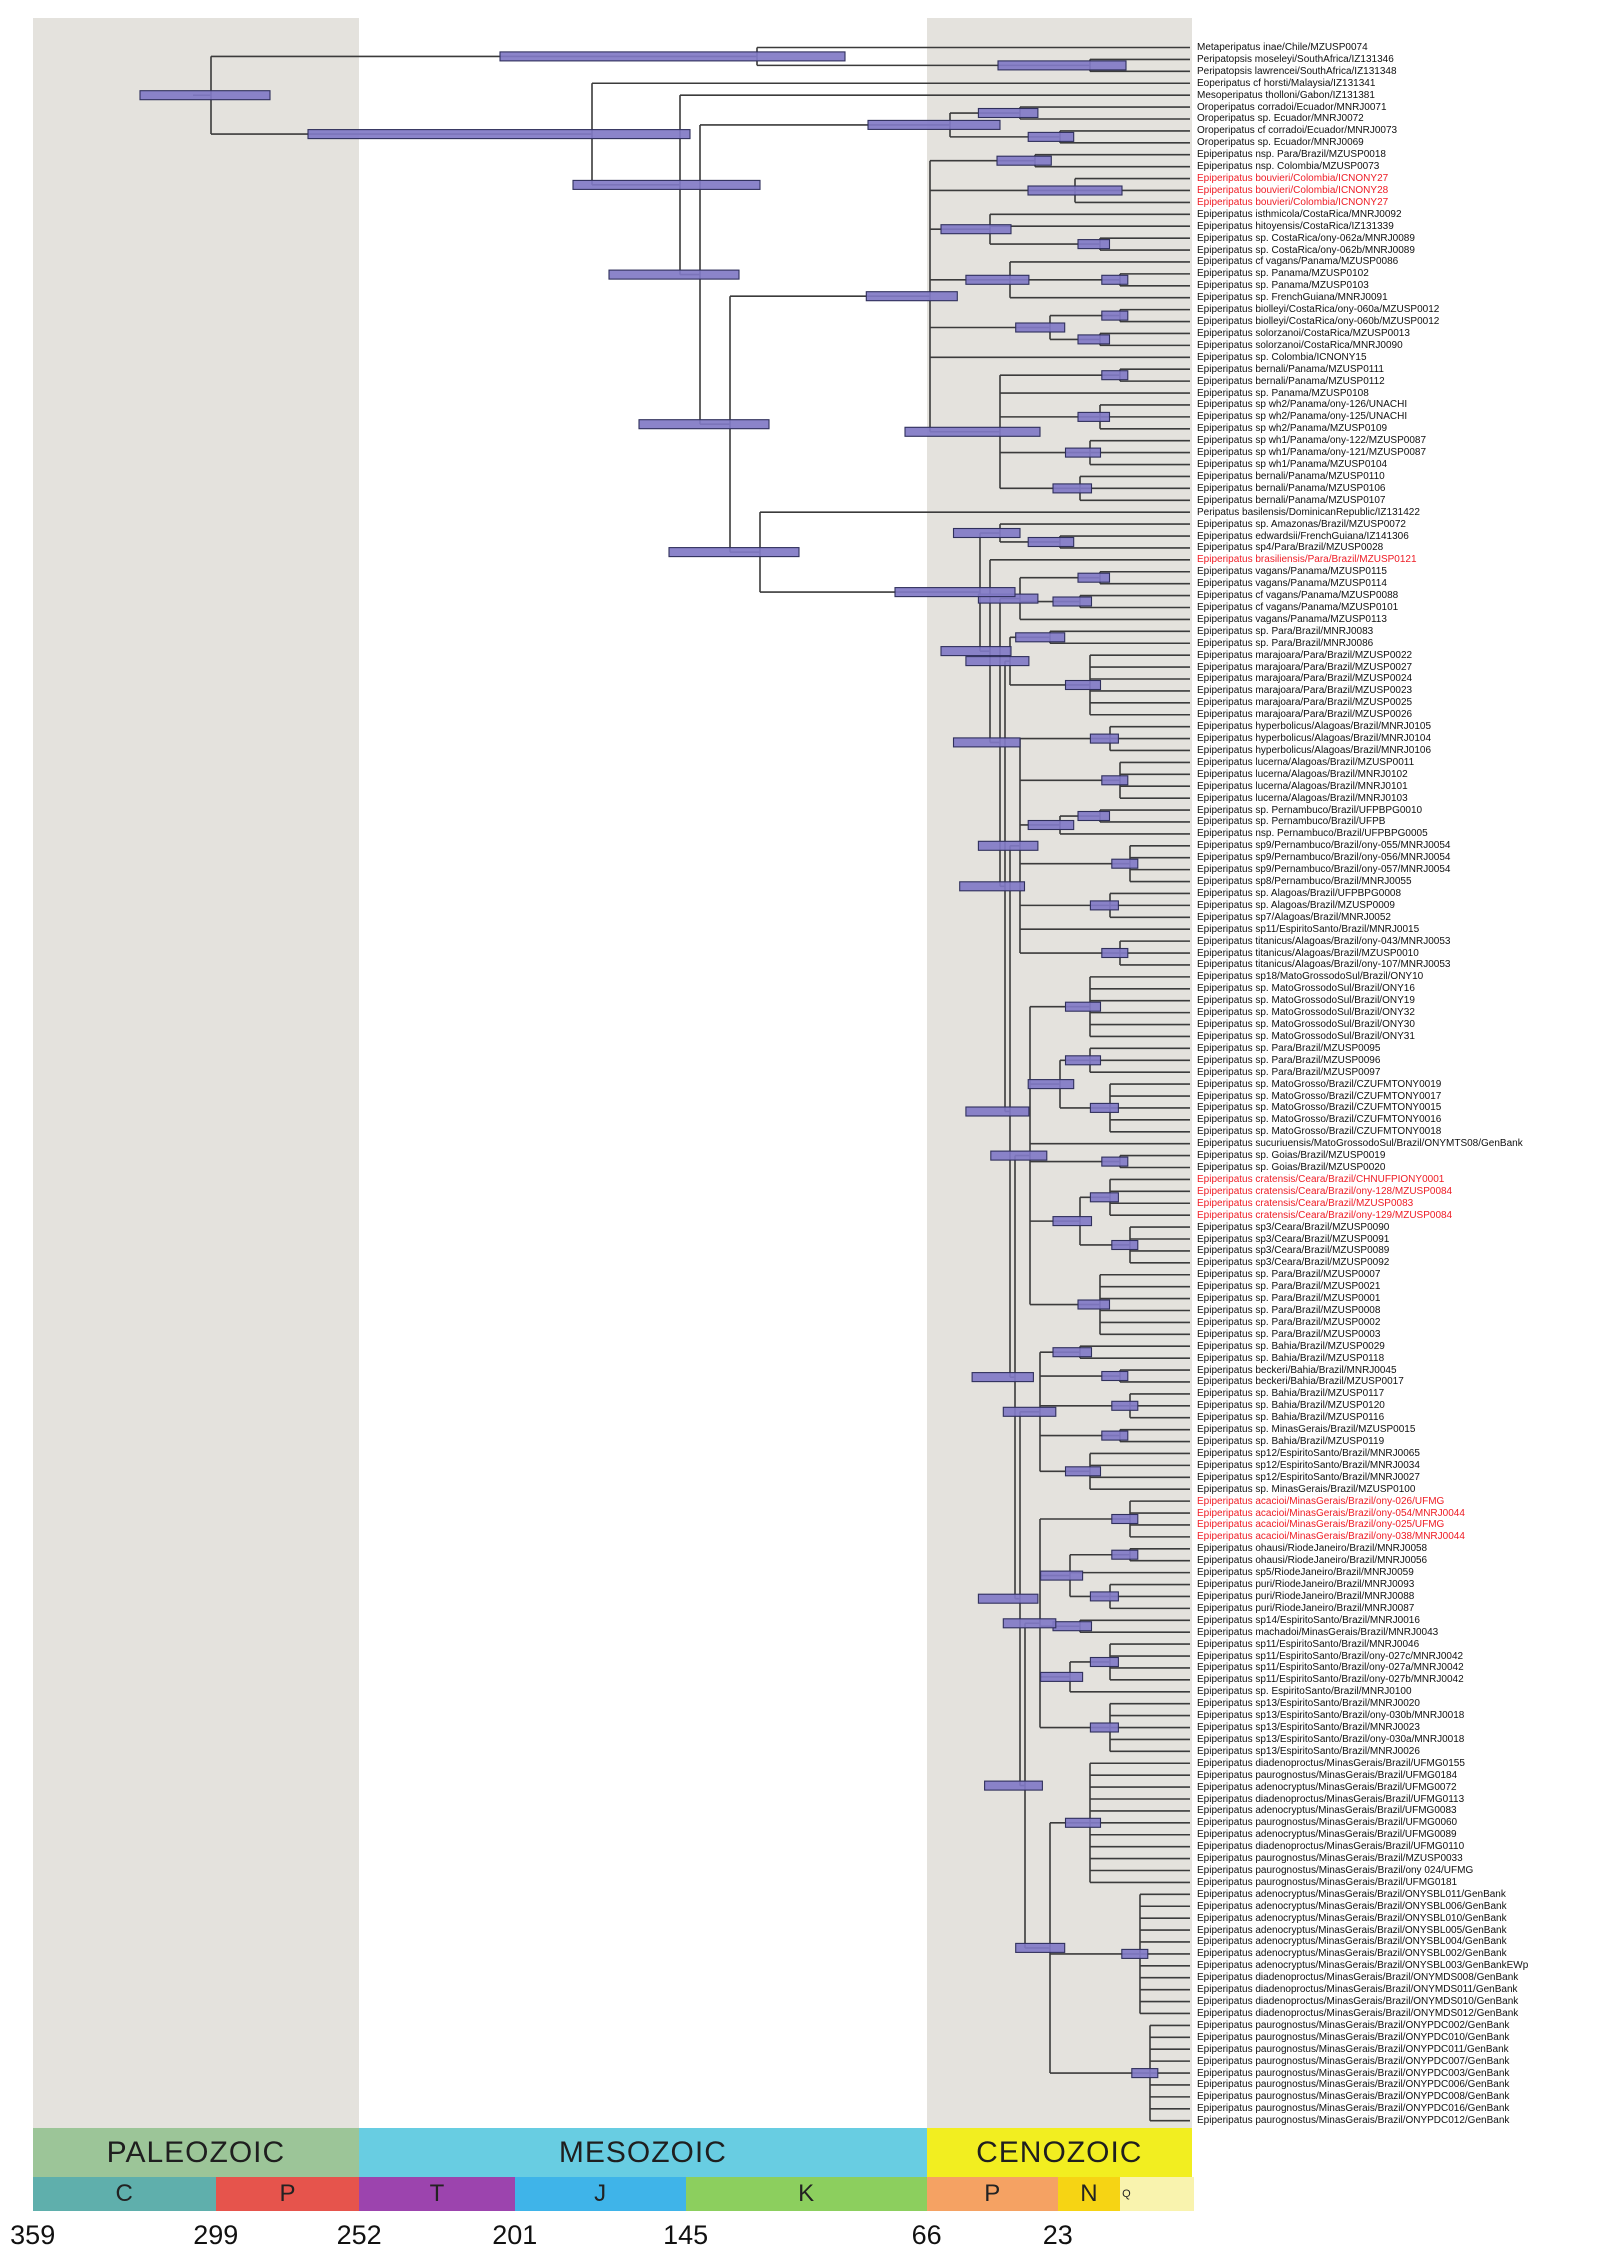 The width and height of the screenshot is (1618, 2262). What do you see at coordinates (1282, 47) in the screenshot?
I see `tip-label: Metaperipatus inae/Chile/MZUSP0074` at bounding box center [1282, 47].